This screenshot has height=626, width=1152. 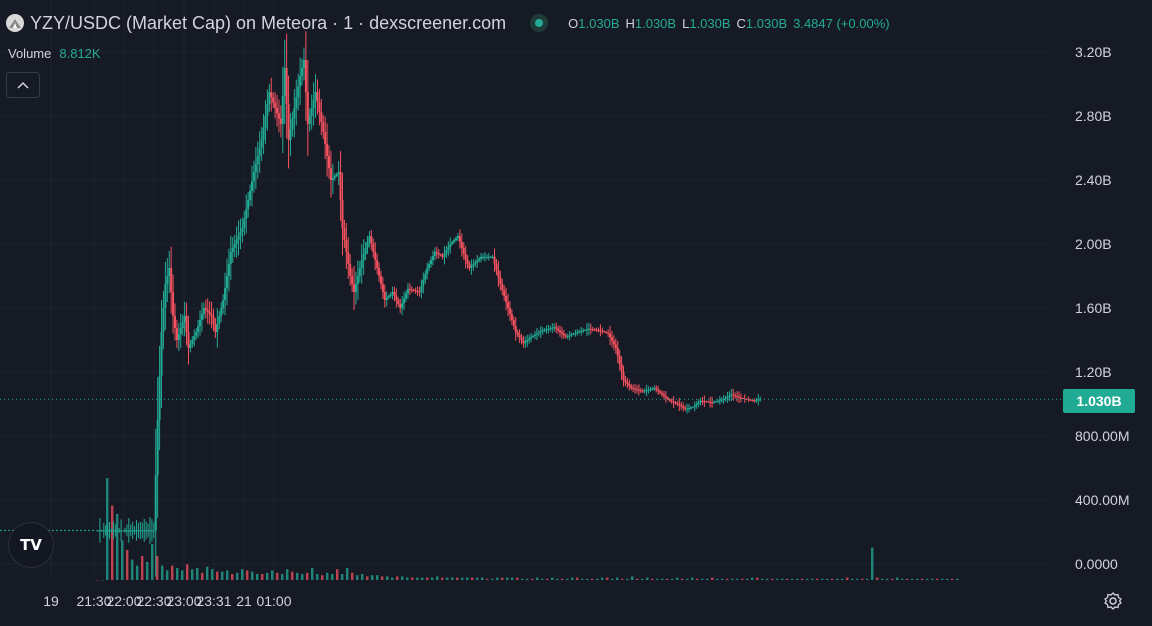 What do you see at coordinates (213, 601) in the screenshot?
I see `x-tick-label: 23:31` at bounding box center [213, 601].